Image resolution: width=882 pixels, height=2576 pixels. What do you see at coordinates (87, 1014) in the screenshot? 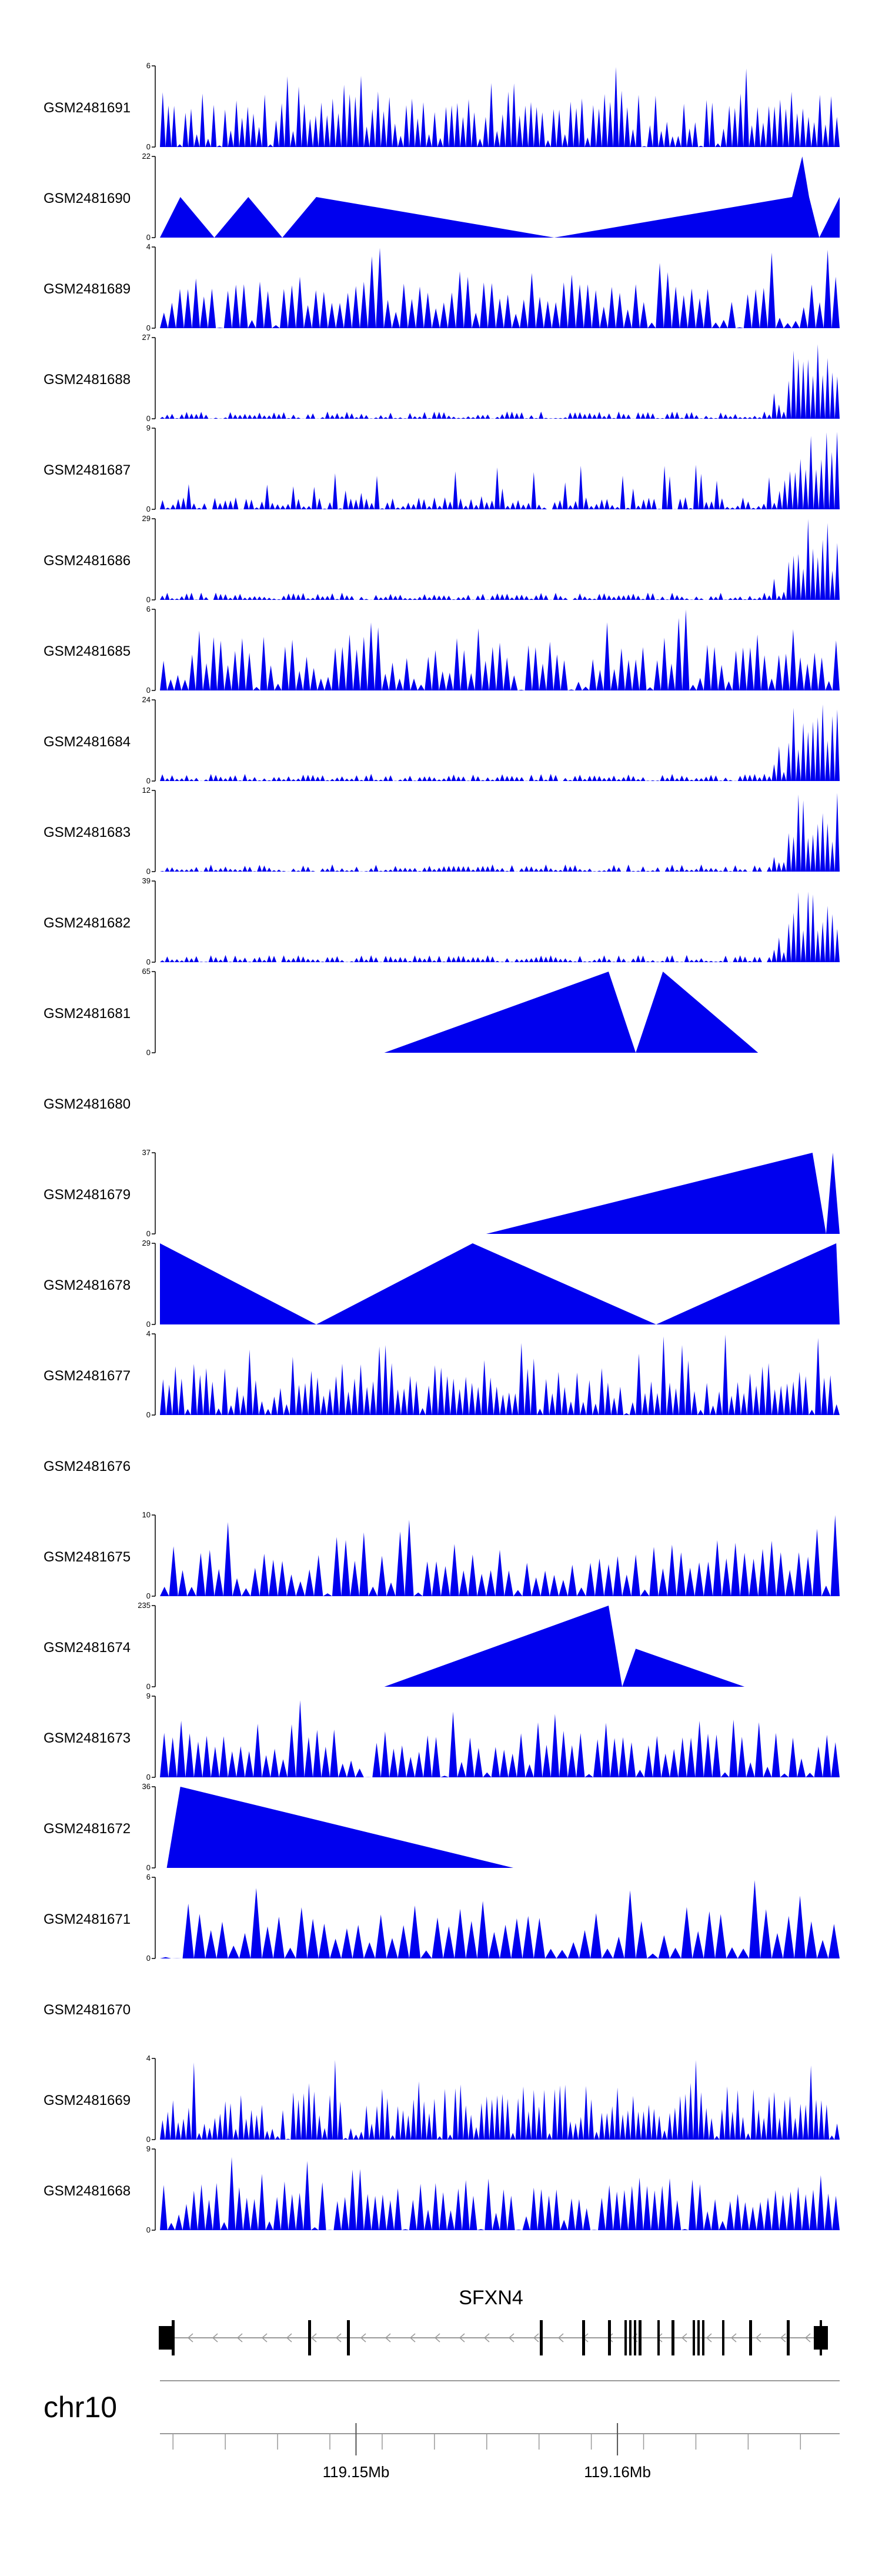
I see `track-label: GSM2481681` at bounding box center [87, 1014].